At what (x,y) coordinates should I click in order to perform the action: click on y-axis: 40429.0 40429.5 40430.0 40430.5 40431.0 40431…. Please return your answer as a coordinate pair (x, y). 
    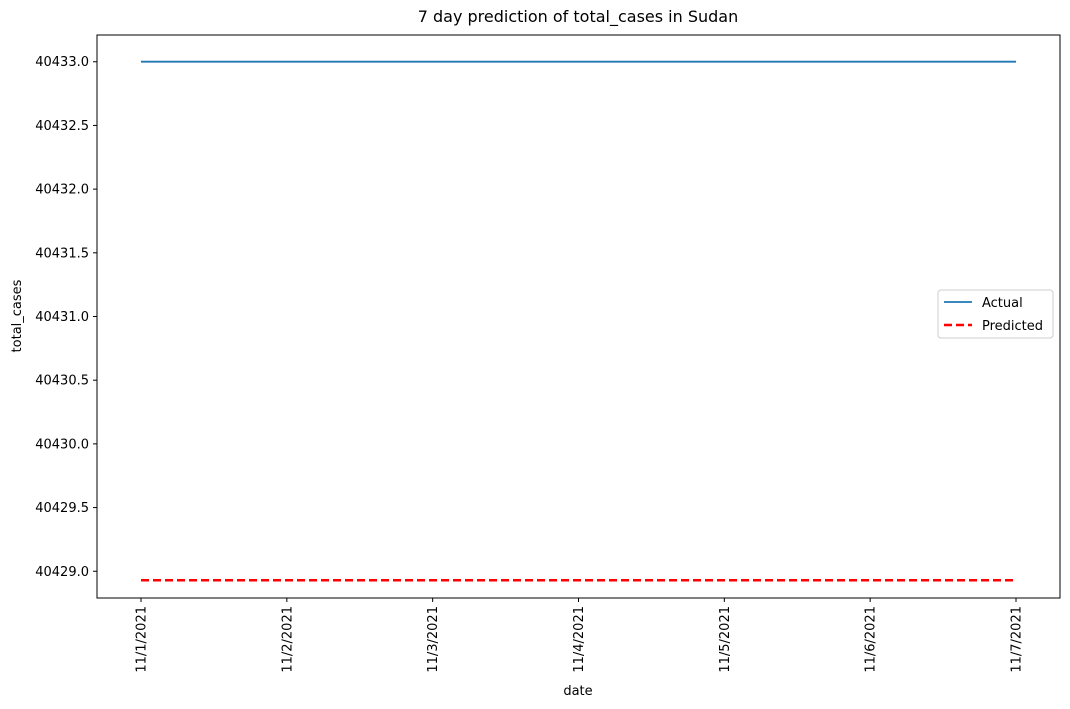
    Looking at the image, I should click on (66, 317).